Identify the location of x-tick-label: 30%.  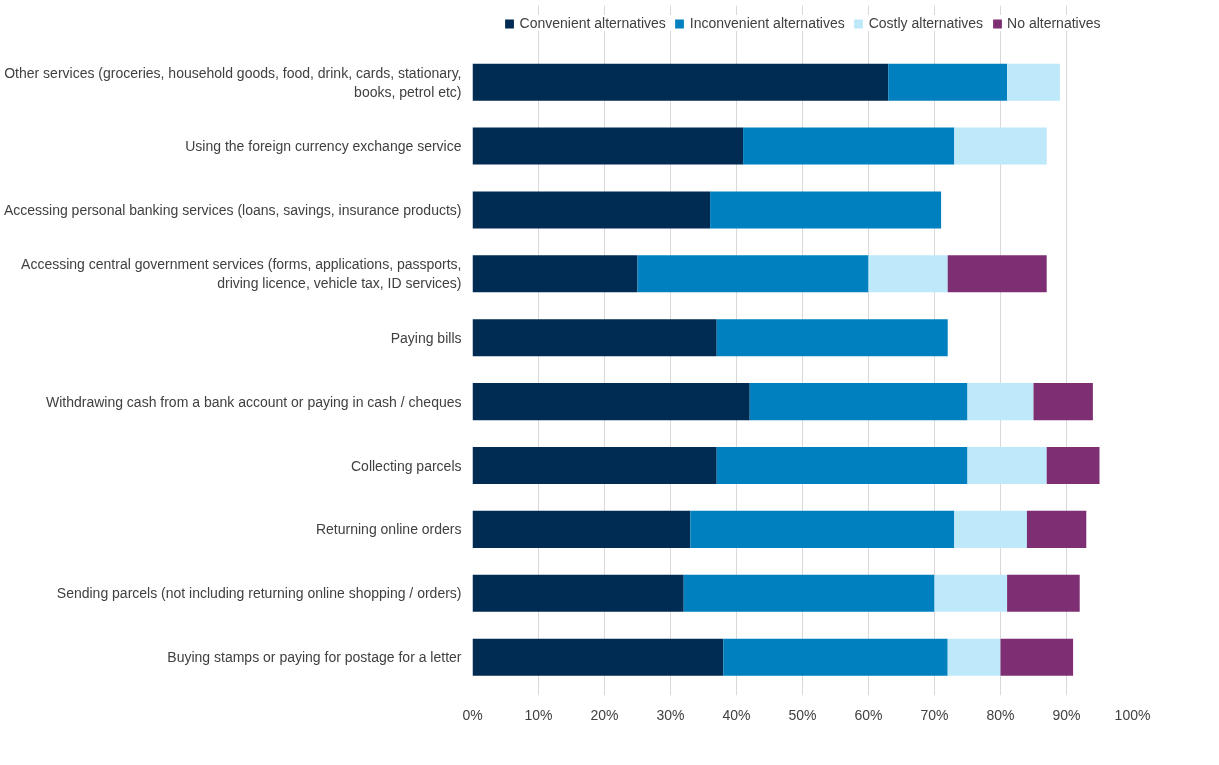
(670, 714).